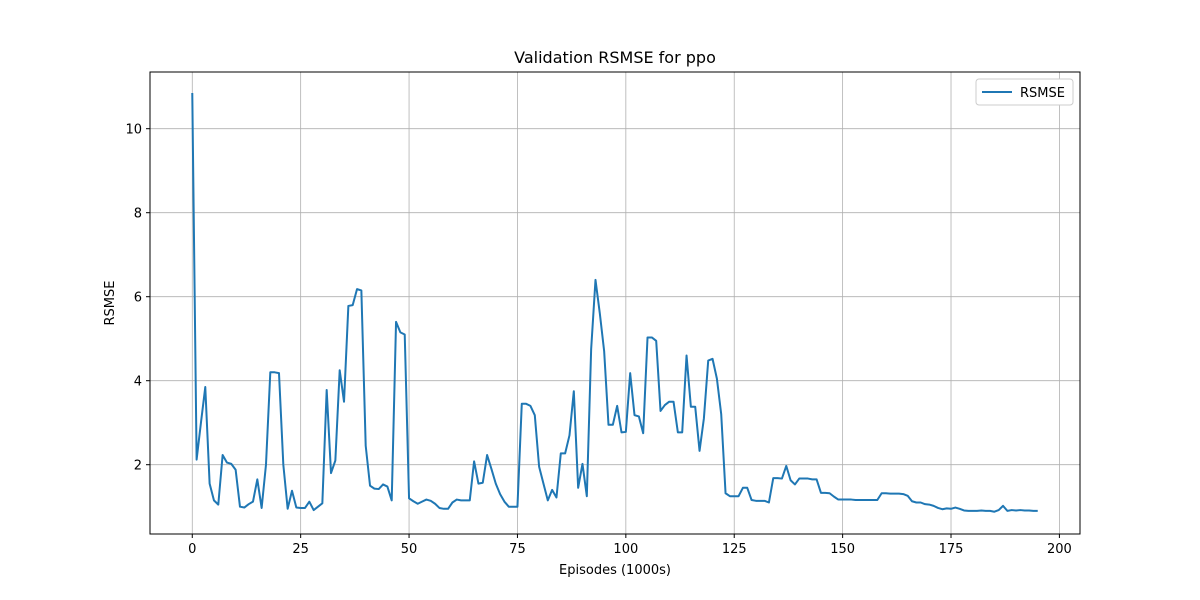 The width and height of the screenshot is (1200, 600). What do you see at coordinates (192, 549) in the screenshot?
I see `x-tick-label: 0` at bounding box center [192, 549].